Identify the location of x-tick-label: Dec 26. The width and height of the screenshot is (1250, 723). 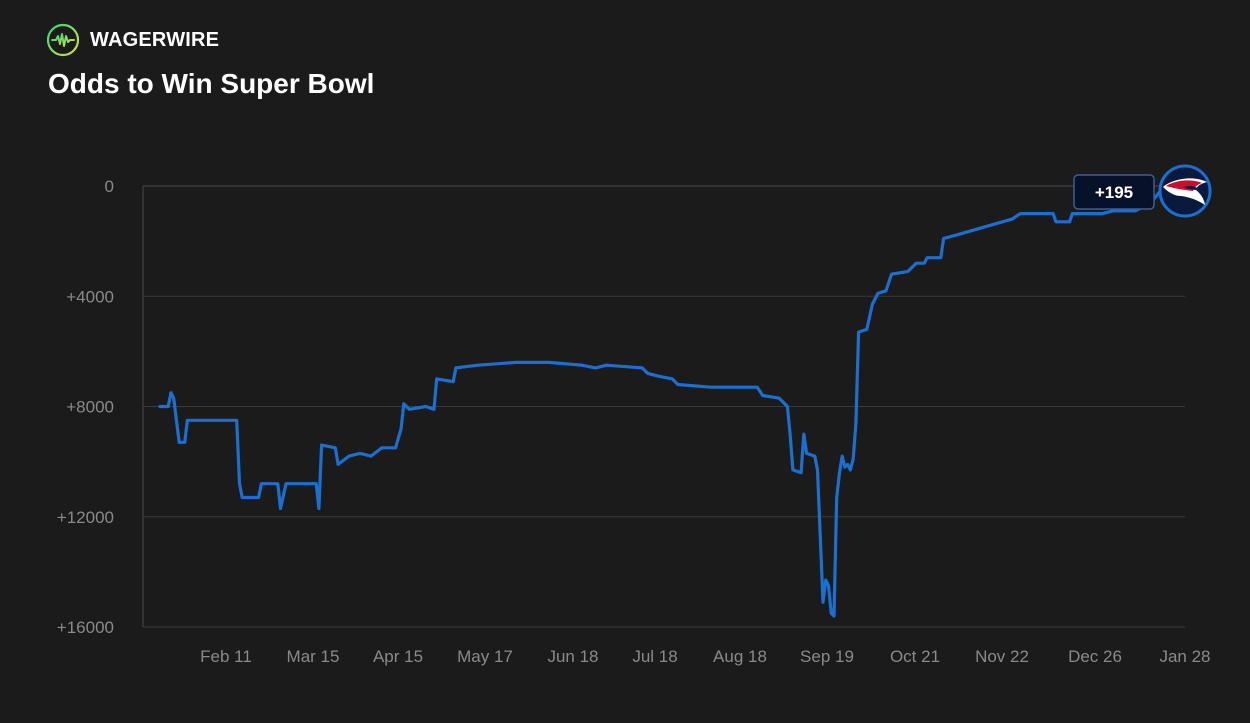
(1095, 656).